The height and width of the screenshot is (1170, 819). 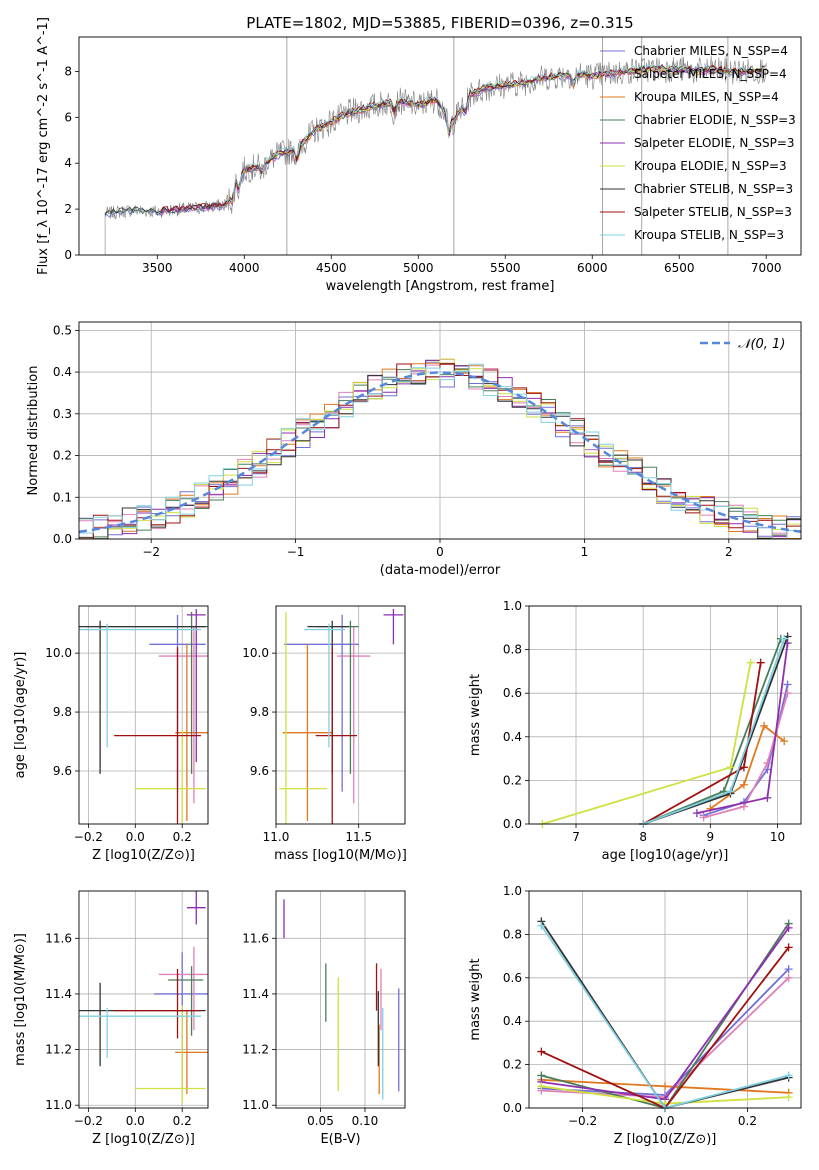 What do you see at coordinates (62, 497) in the screenshot?
I see `y-tick-label: 0.1` at bounding box center [62, 497].